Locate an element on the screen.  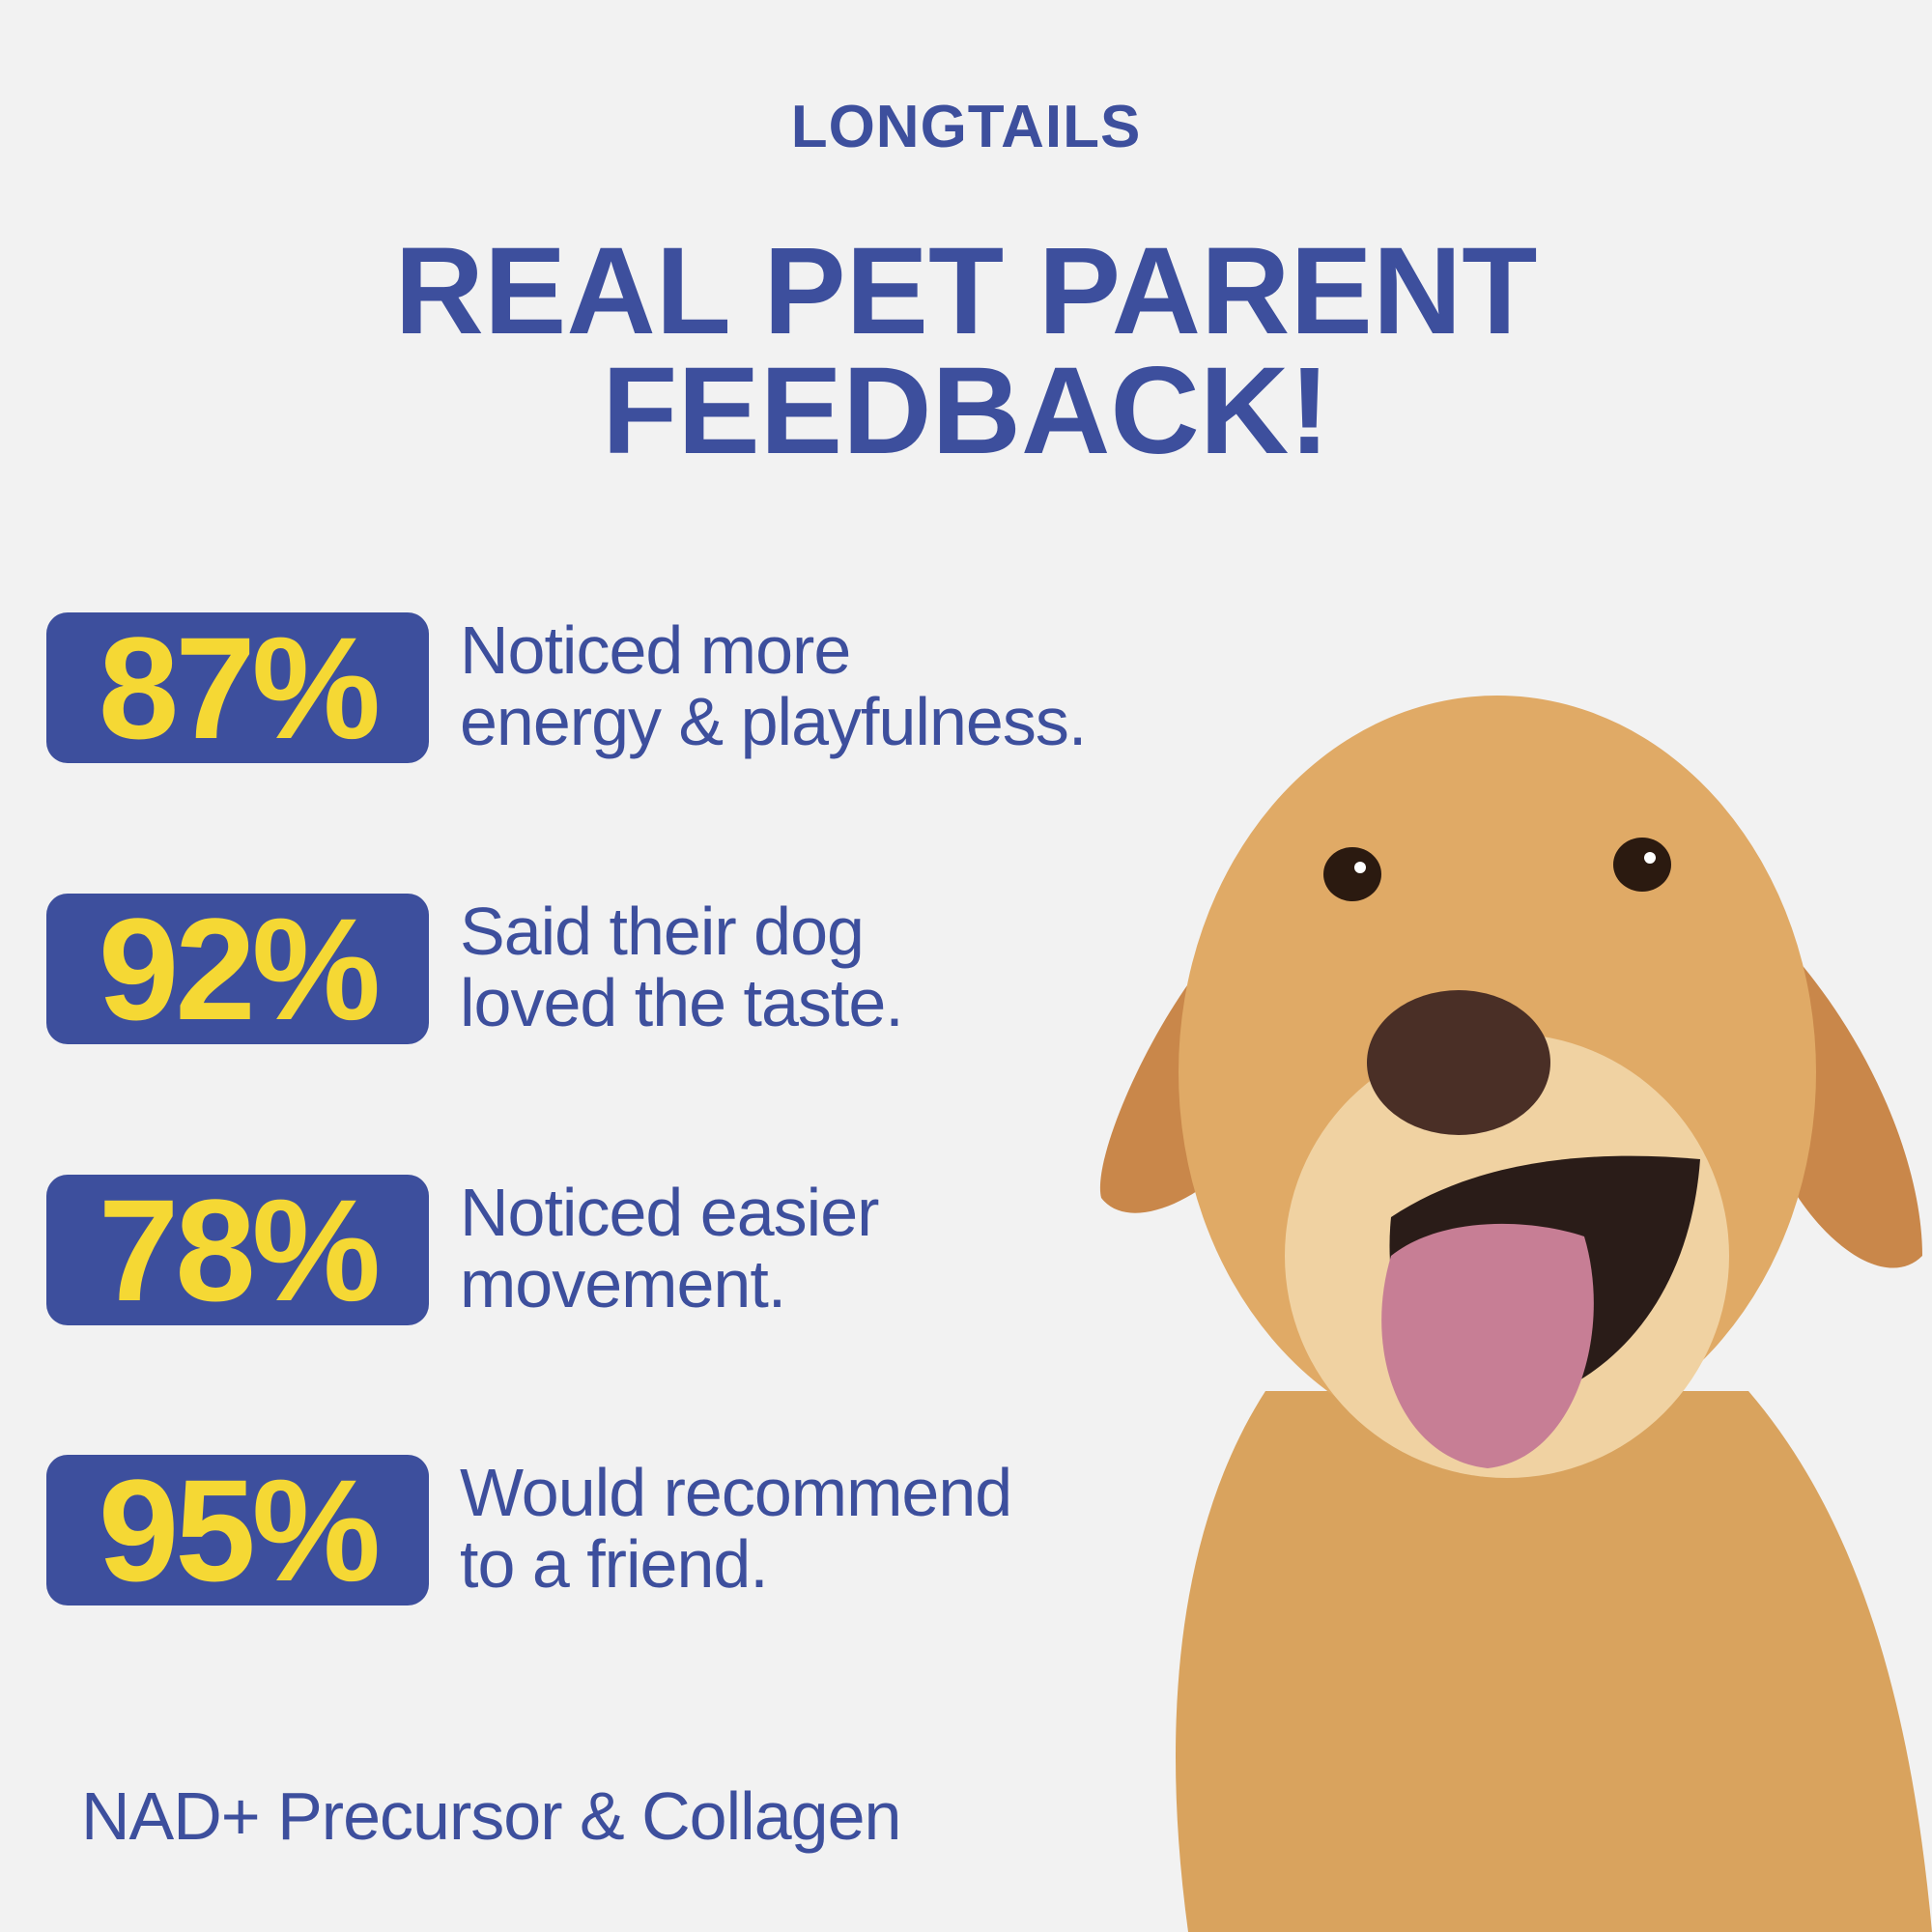
stat-description: Noticed easier is located at coordinates (669, 1212).